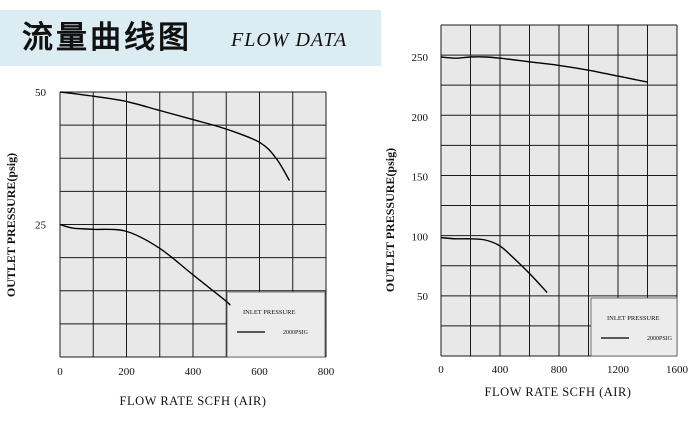 The image size is (690, 421). What do you see at coordinates (126, 372) in the screenshot?
I see `left-x-tick-label: 200` at bounding box center [126, 372].